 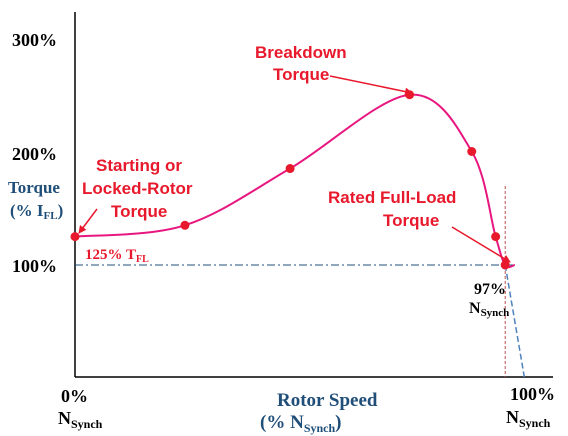 What do you see at coordinates (495, 313) in the screenshot?
I see `annotation-nsynch-sub: Synch` at bounding box center [495, 313].